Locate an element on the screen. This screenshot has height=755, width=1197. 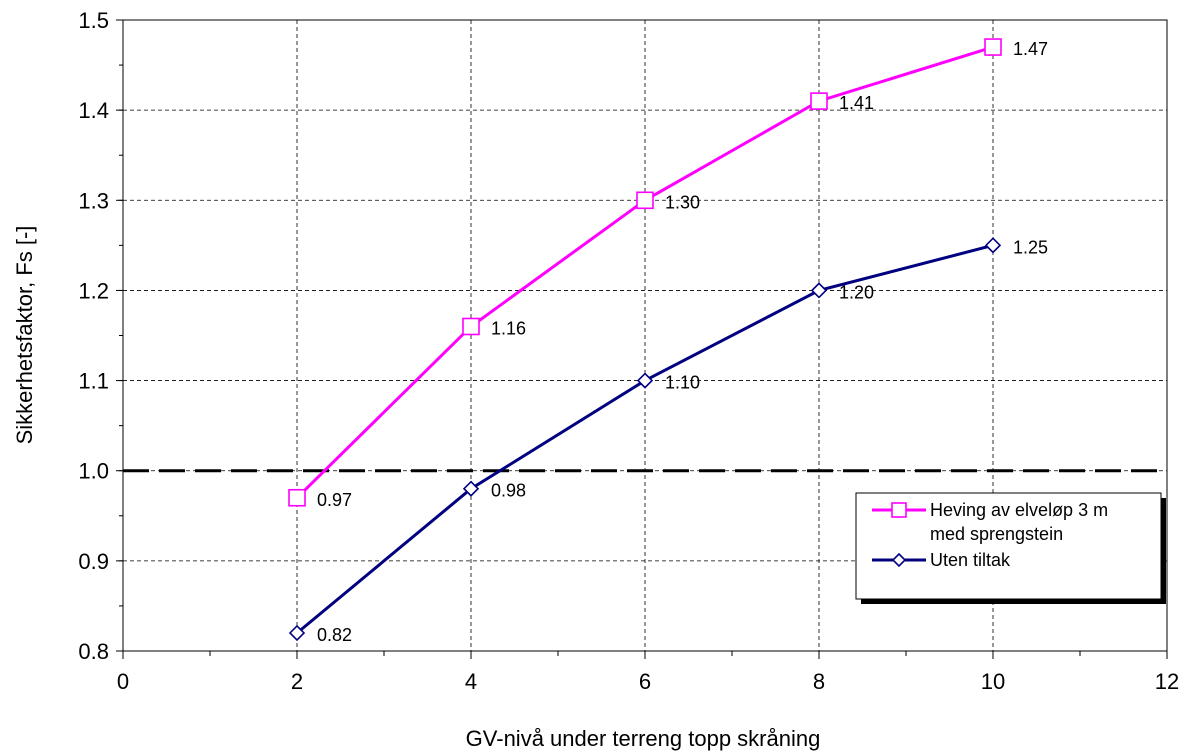
x-tick-label: 10 is located at coordinates (993, 681).